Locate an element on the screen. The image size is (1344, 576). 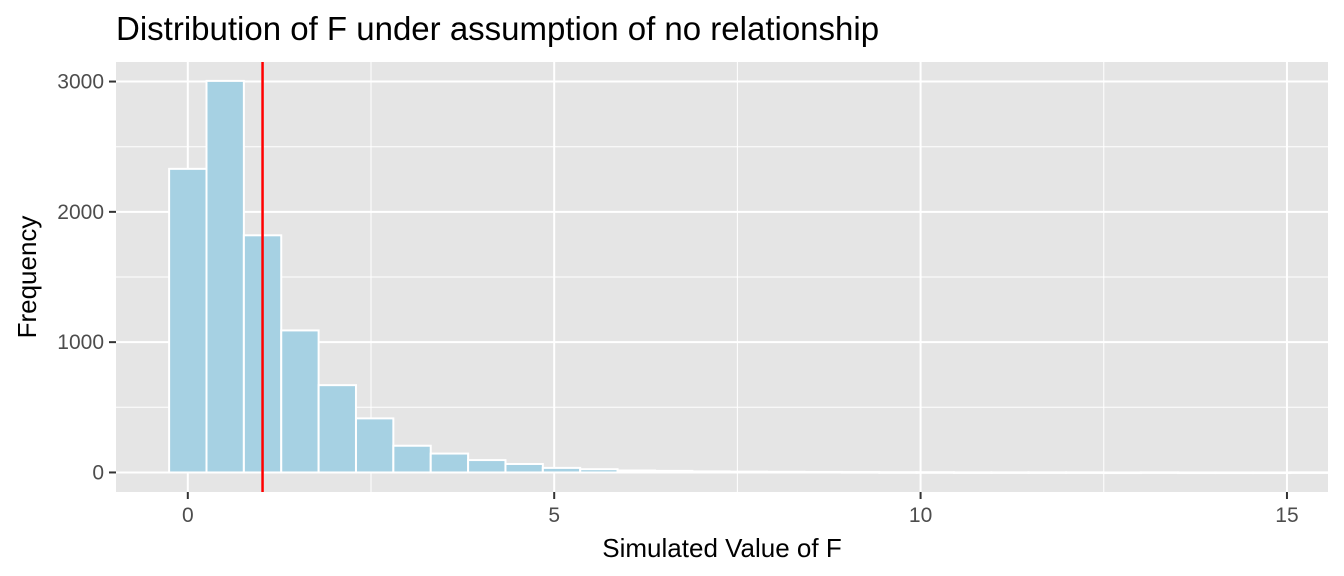
y-tick-label: 3000 is located at coordinates (80, 82).